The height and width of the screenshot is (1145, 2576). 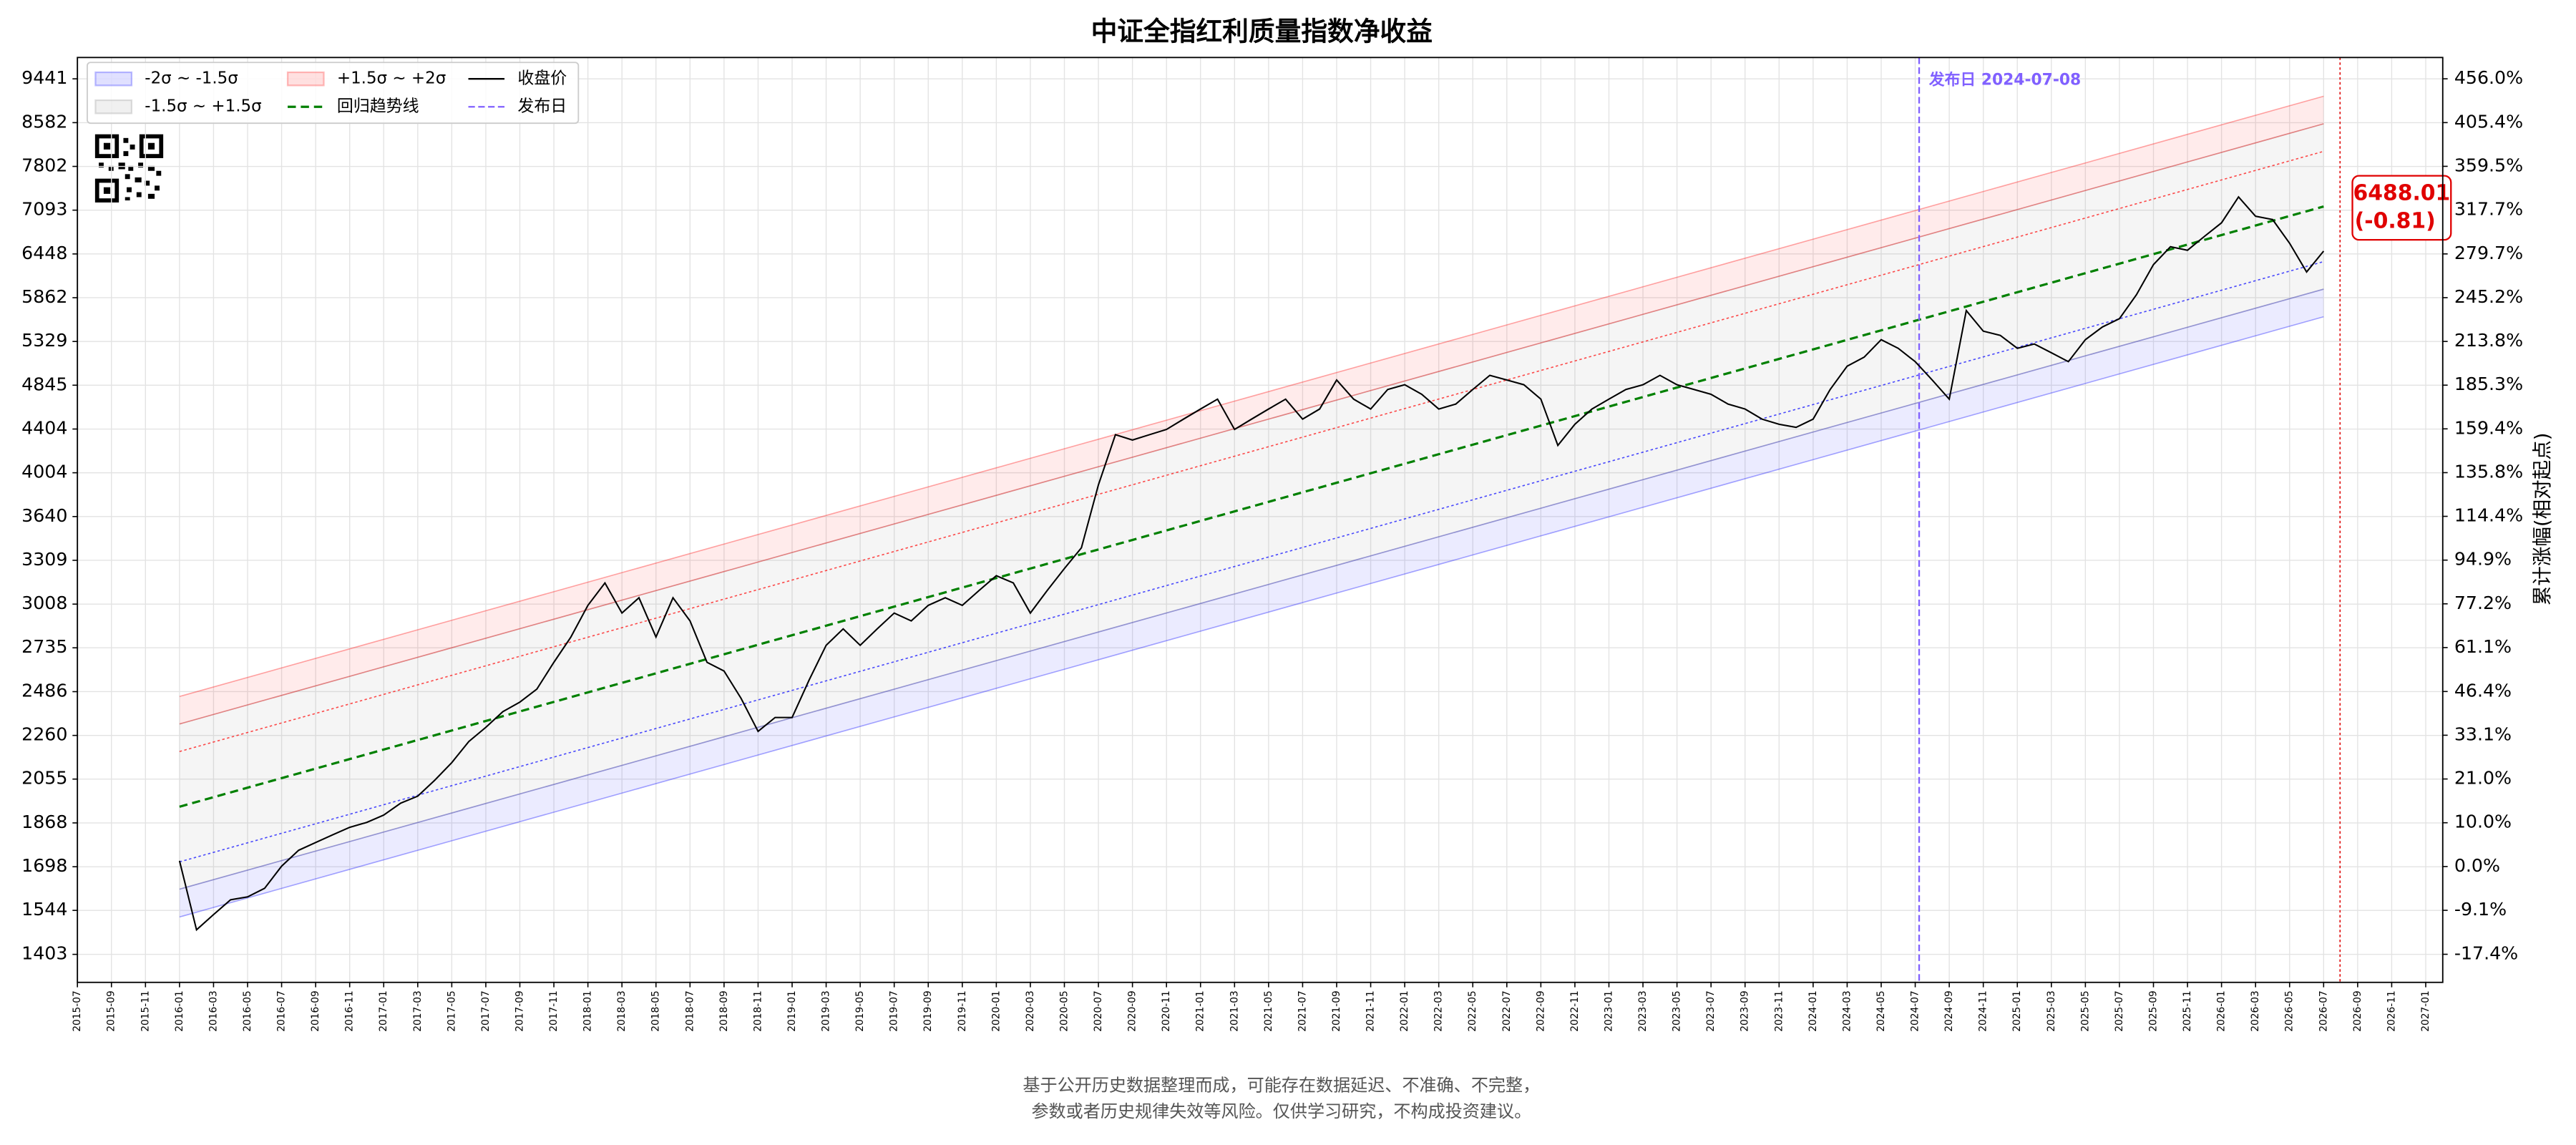 What do you see at coordinates (1540, 1011) in the screenshot?
I see `x-tick-label: 2022-09` at bounding box center [1540, 1011].